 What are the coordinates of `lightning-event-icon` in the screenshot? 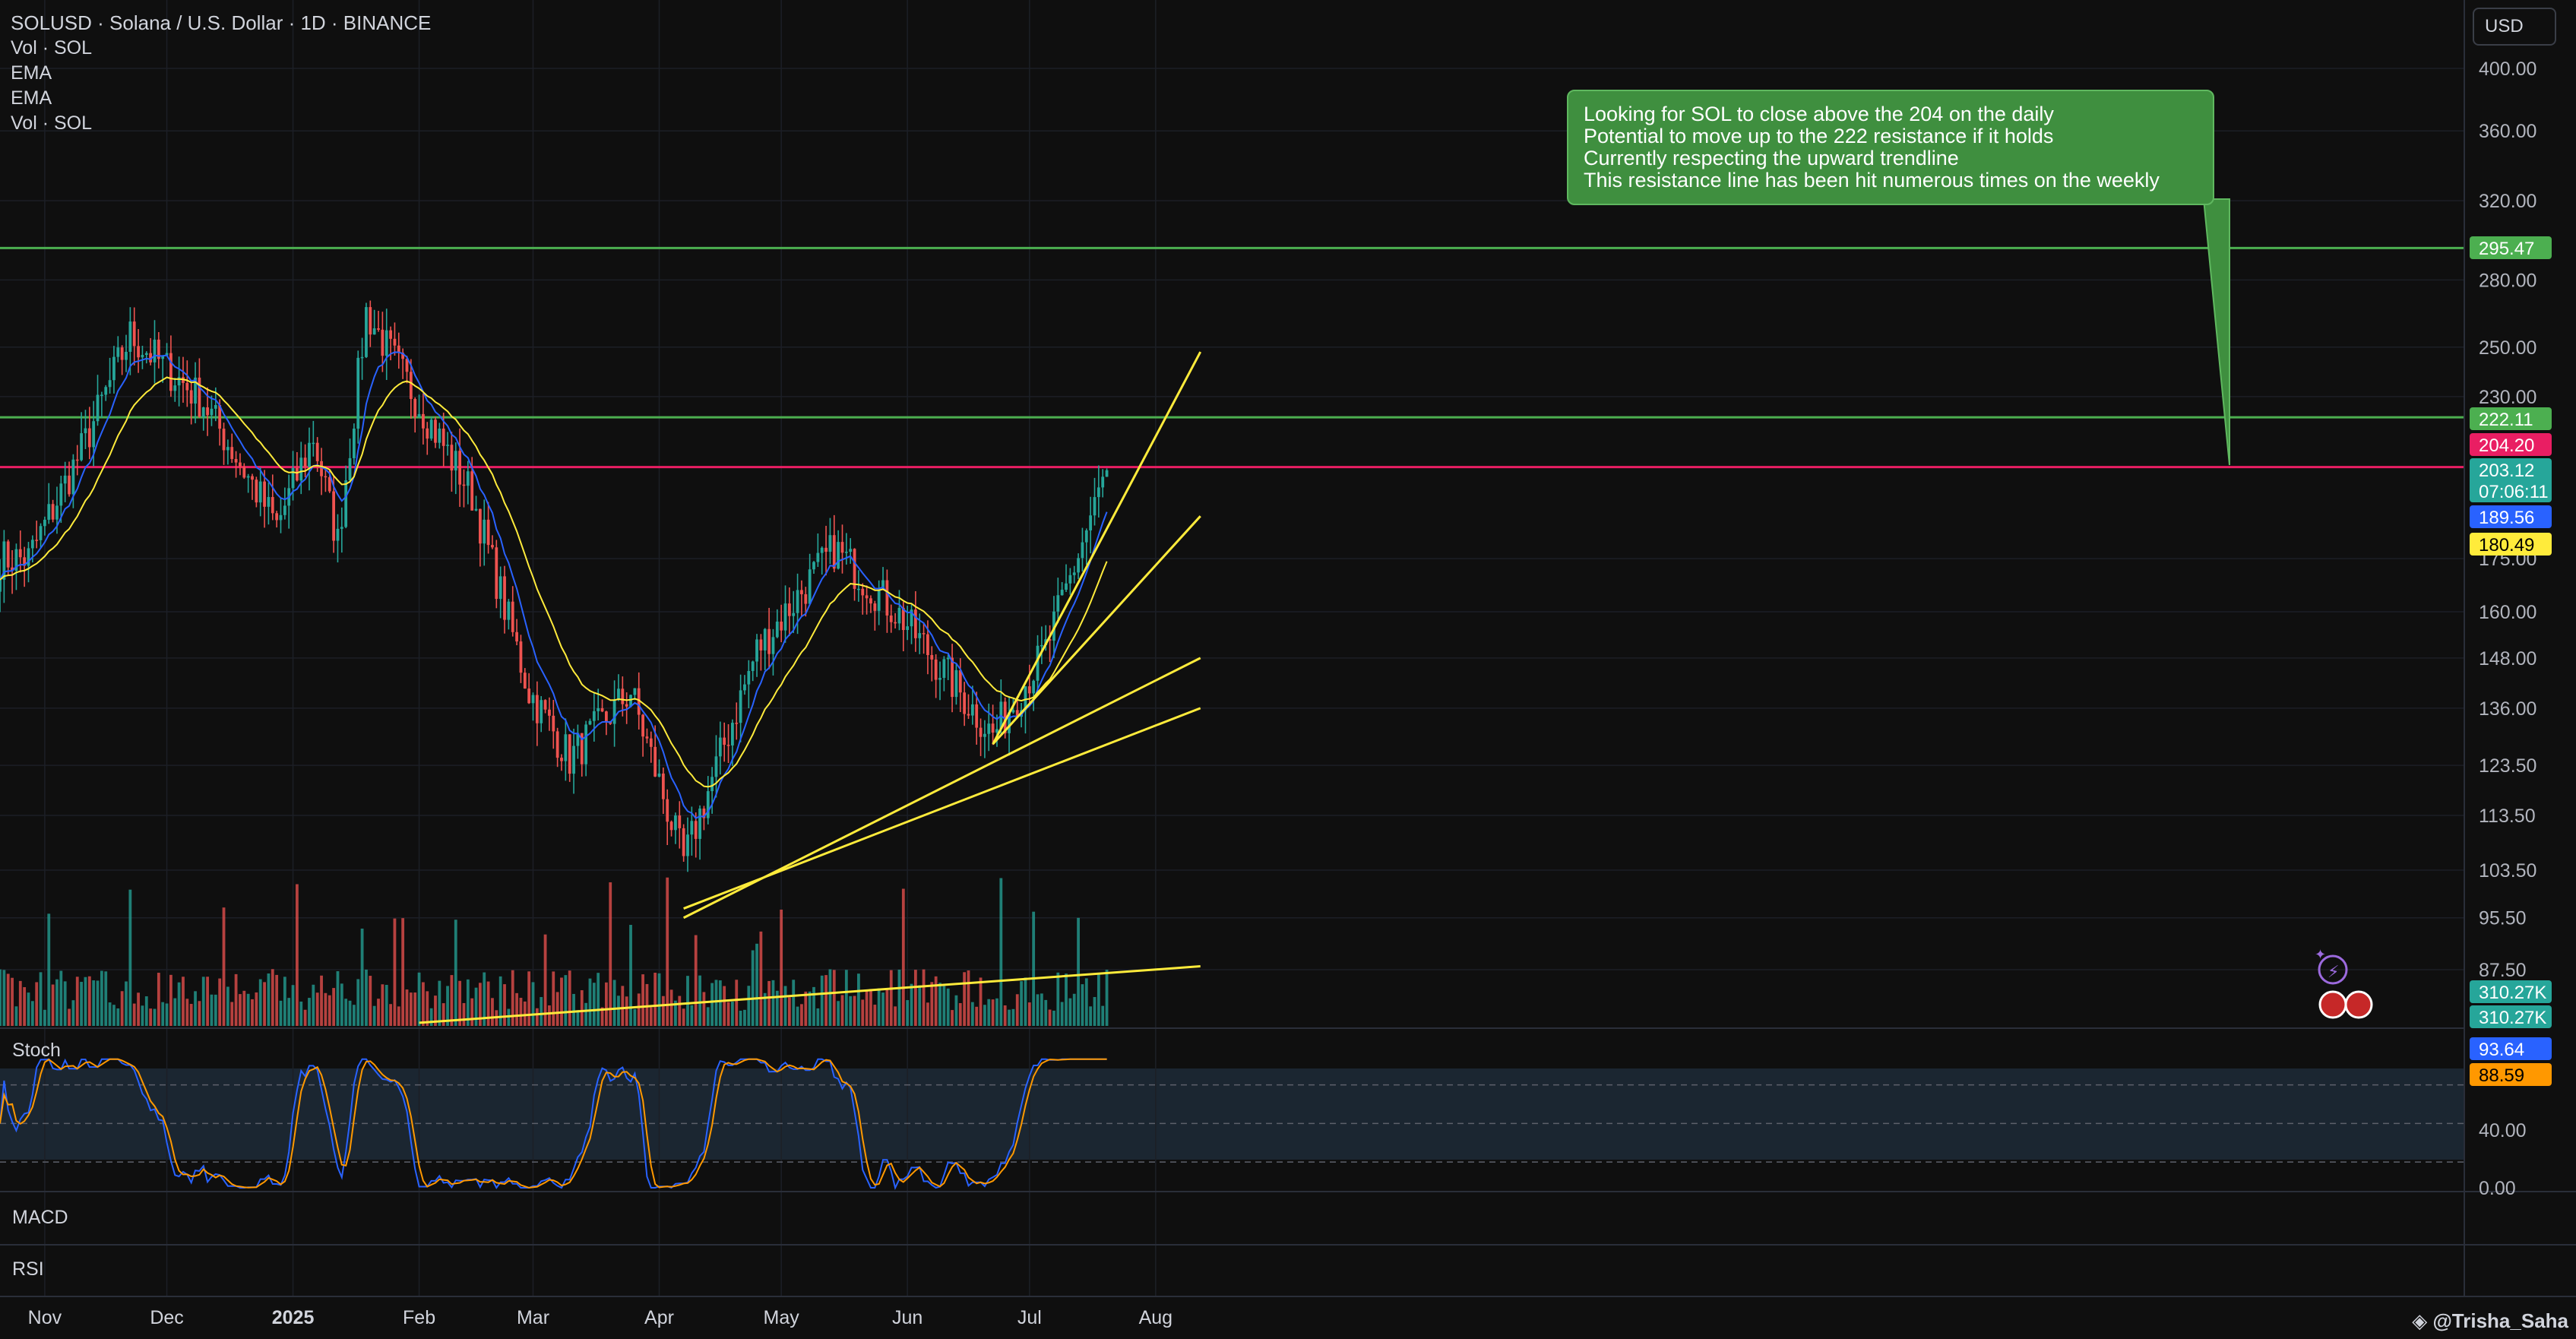 It's located at (2333, 969).